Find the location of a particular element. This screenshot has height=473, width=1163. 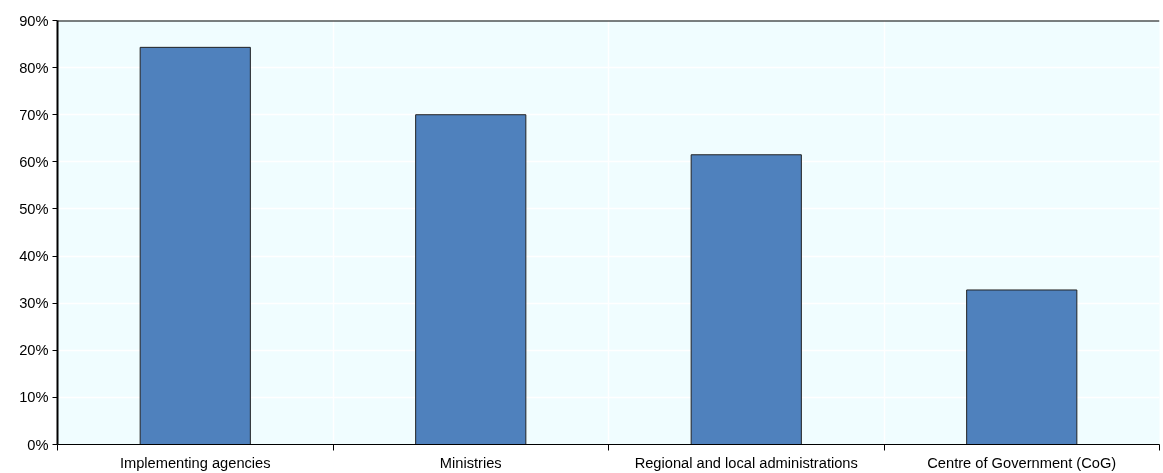

y-tick-label: 60% is located at coordinates (34, 161).